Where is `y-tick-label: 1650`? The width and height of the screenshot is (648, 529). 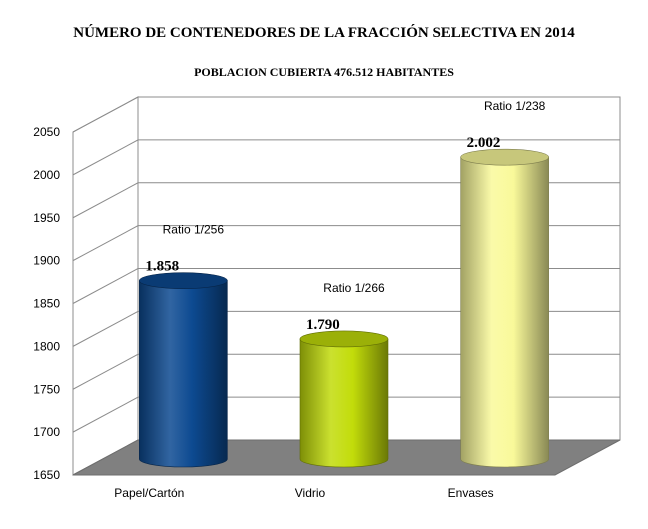
y-tick-label: 1650 is located at coordinates (46, 475).